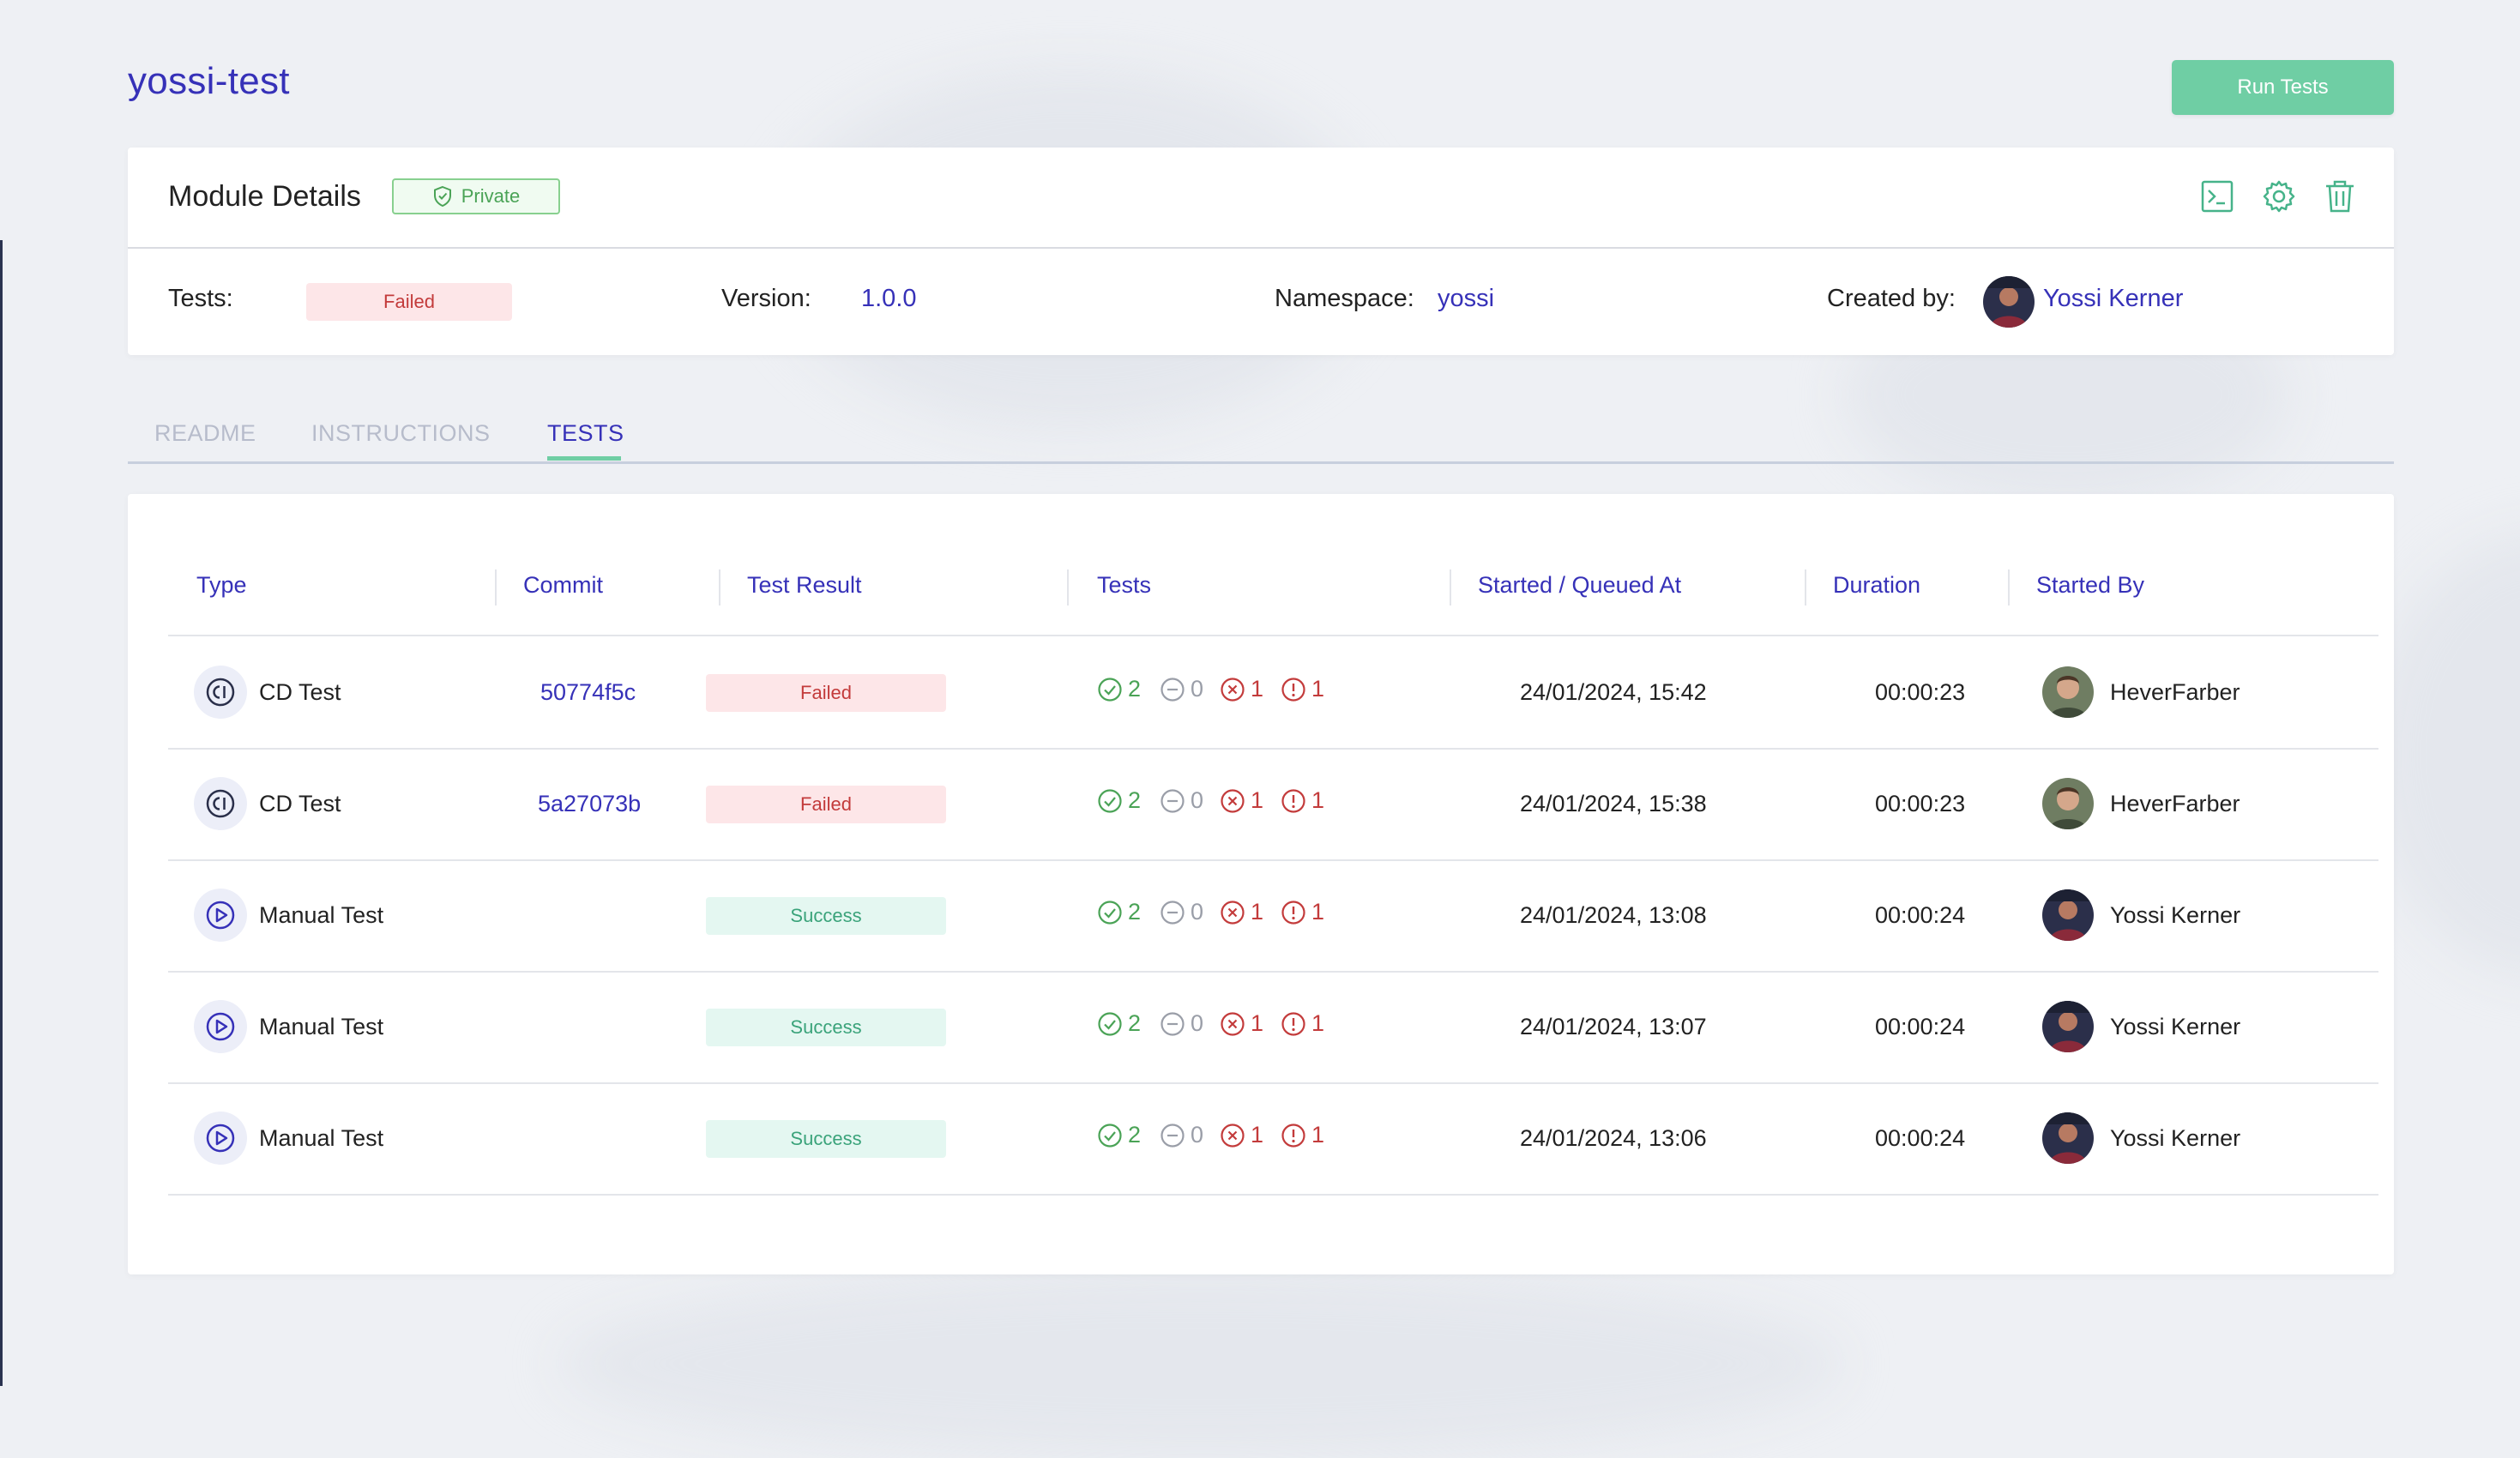  What do you see at coordinates (585, 433) in the screenshot?
I see `tab-tests: TESTS` at bounding box center [585, 433].